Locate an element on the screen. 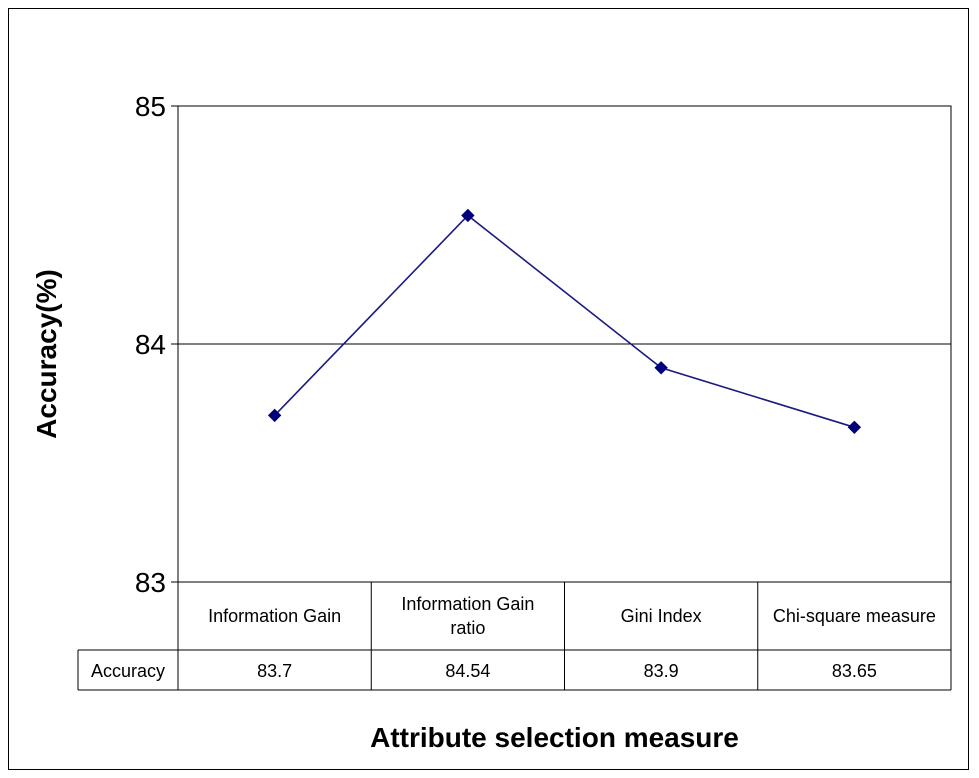 The image size is (979, 778). table-value-cell: 83.9 is located at coordinates (661, 671).